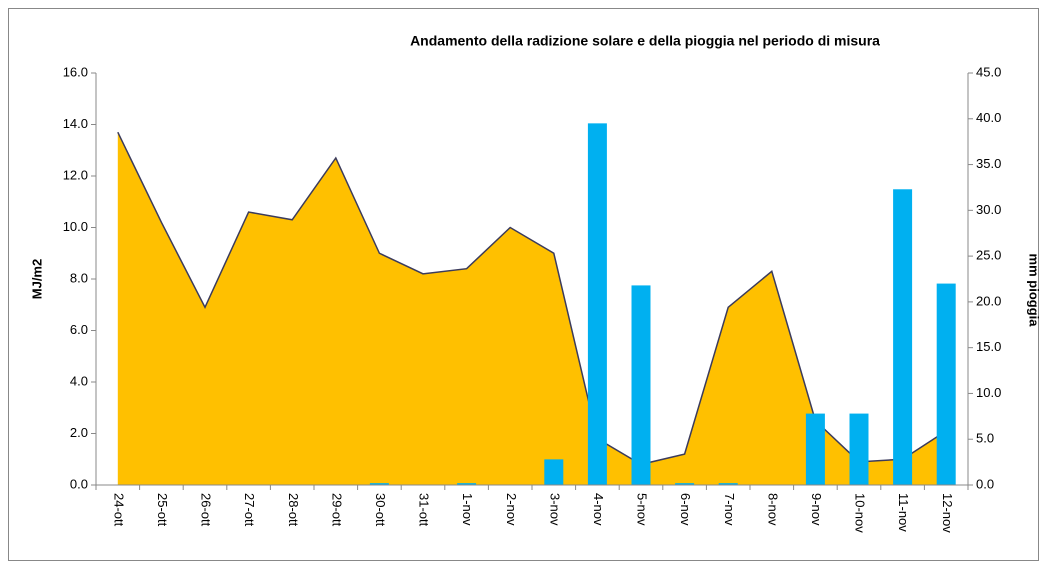 The height and width of the screenshot is (568, 1040). Describe the element at coordinates (467, 509) in the screenshot. I see `x-tick-label: 1-nov` at that location.